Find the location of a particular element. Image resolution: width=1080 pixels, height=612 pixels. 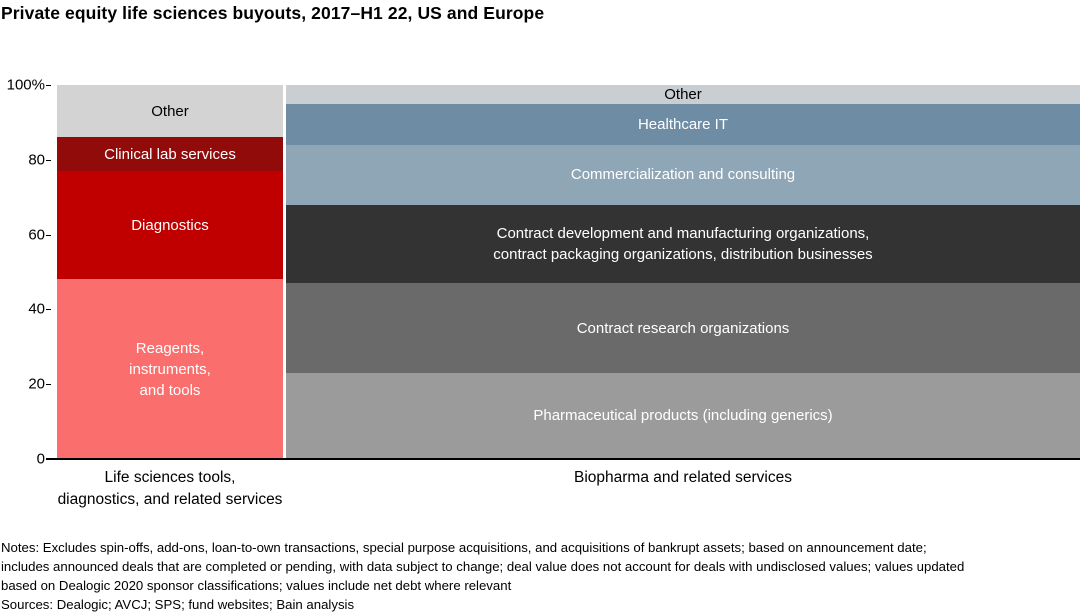

y-tick-label: 40 is located at coordinates (36, 309).